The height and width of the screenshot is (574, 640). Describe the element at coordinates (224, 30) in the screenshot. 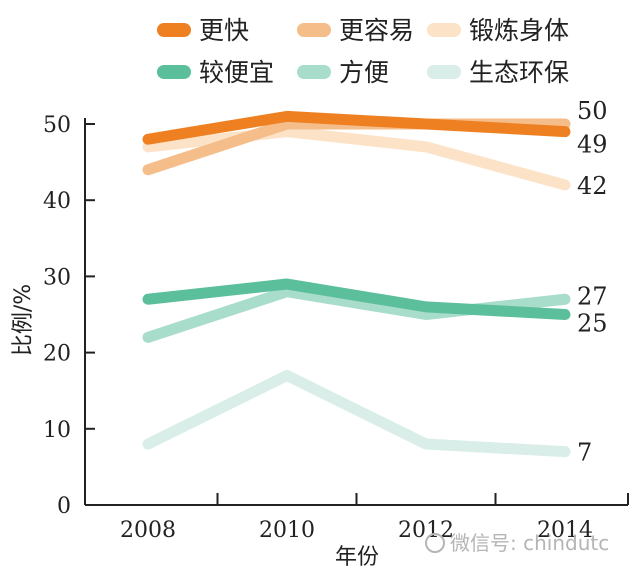

I see `legend-label: 更快` at that location.